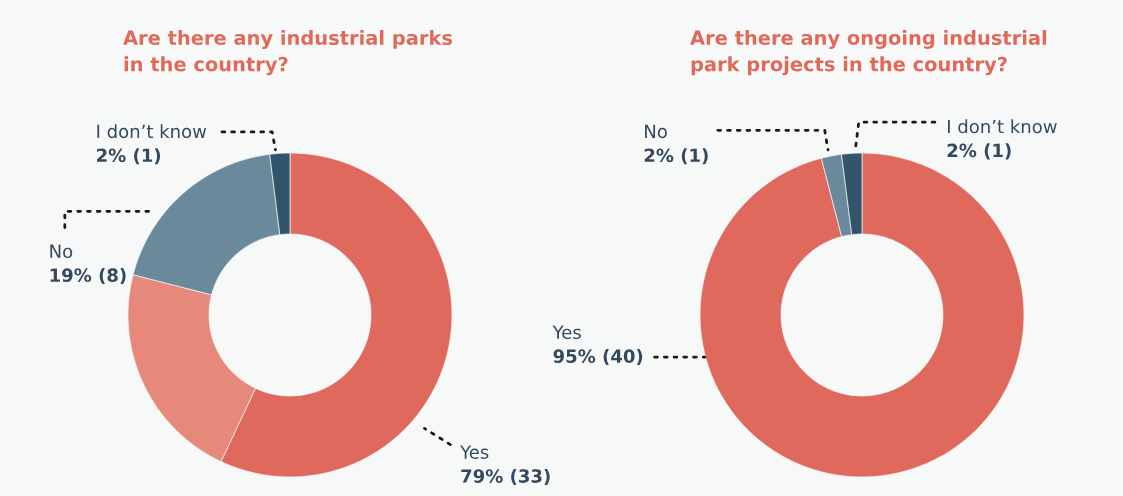  I want to click on data-label: 19% (8), so click(88, 276).